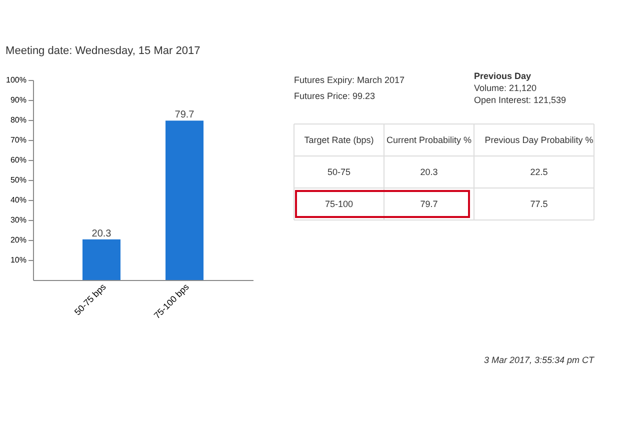  I want to click on text: Volume: 21,120, so click(505, 88).